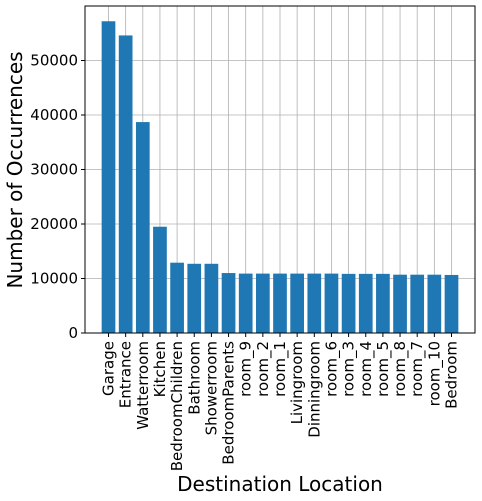 This screenshot has height=501, width=482. I want to click on bar-Showerroom, so click(211, 298).